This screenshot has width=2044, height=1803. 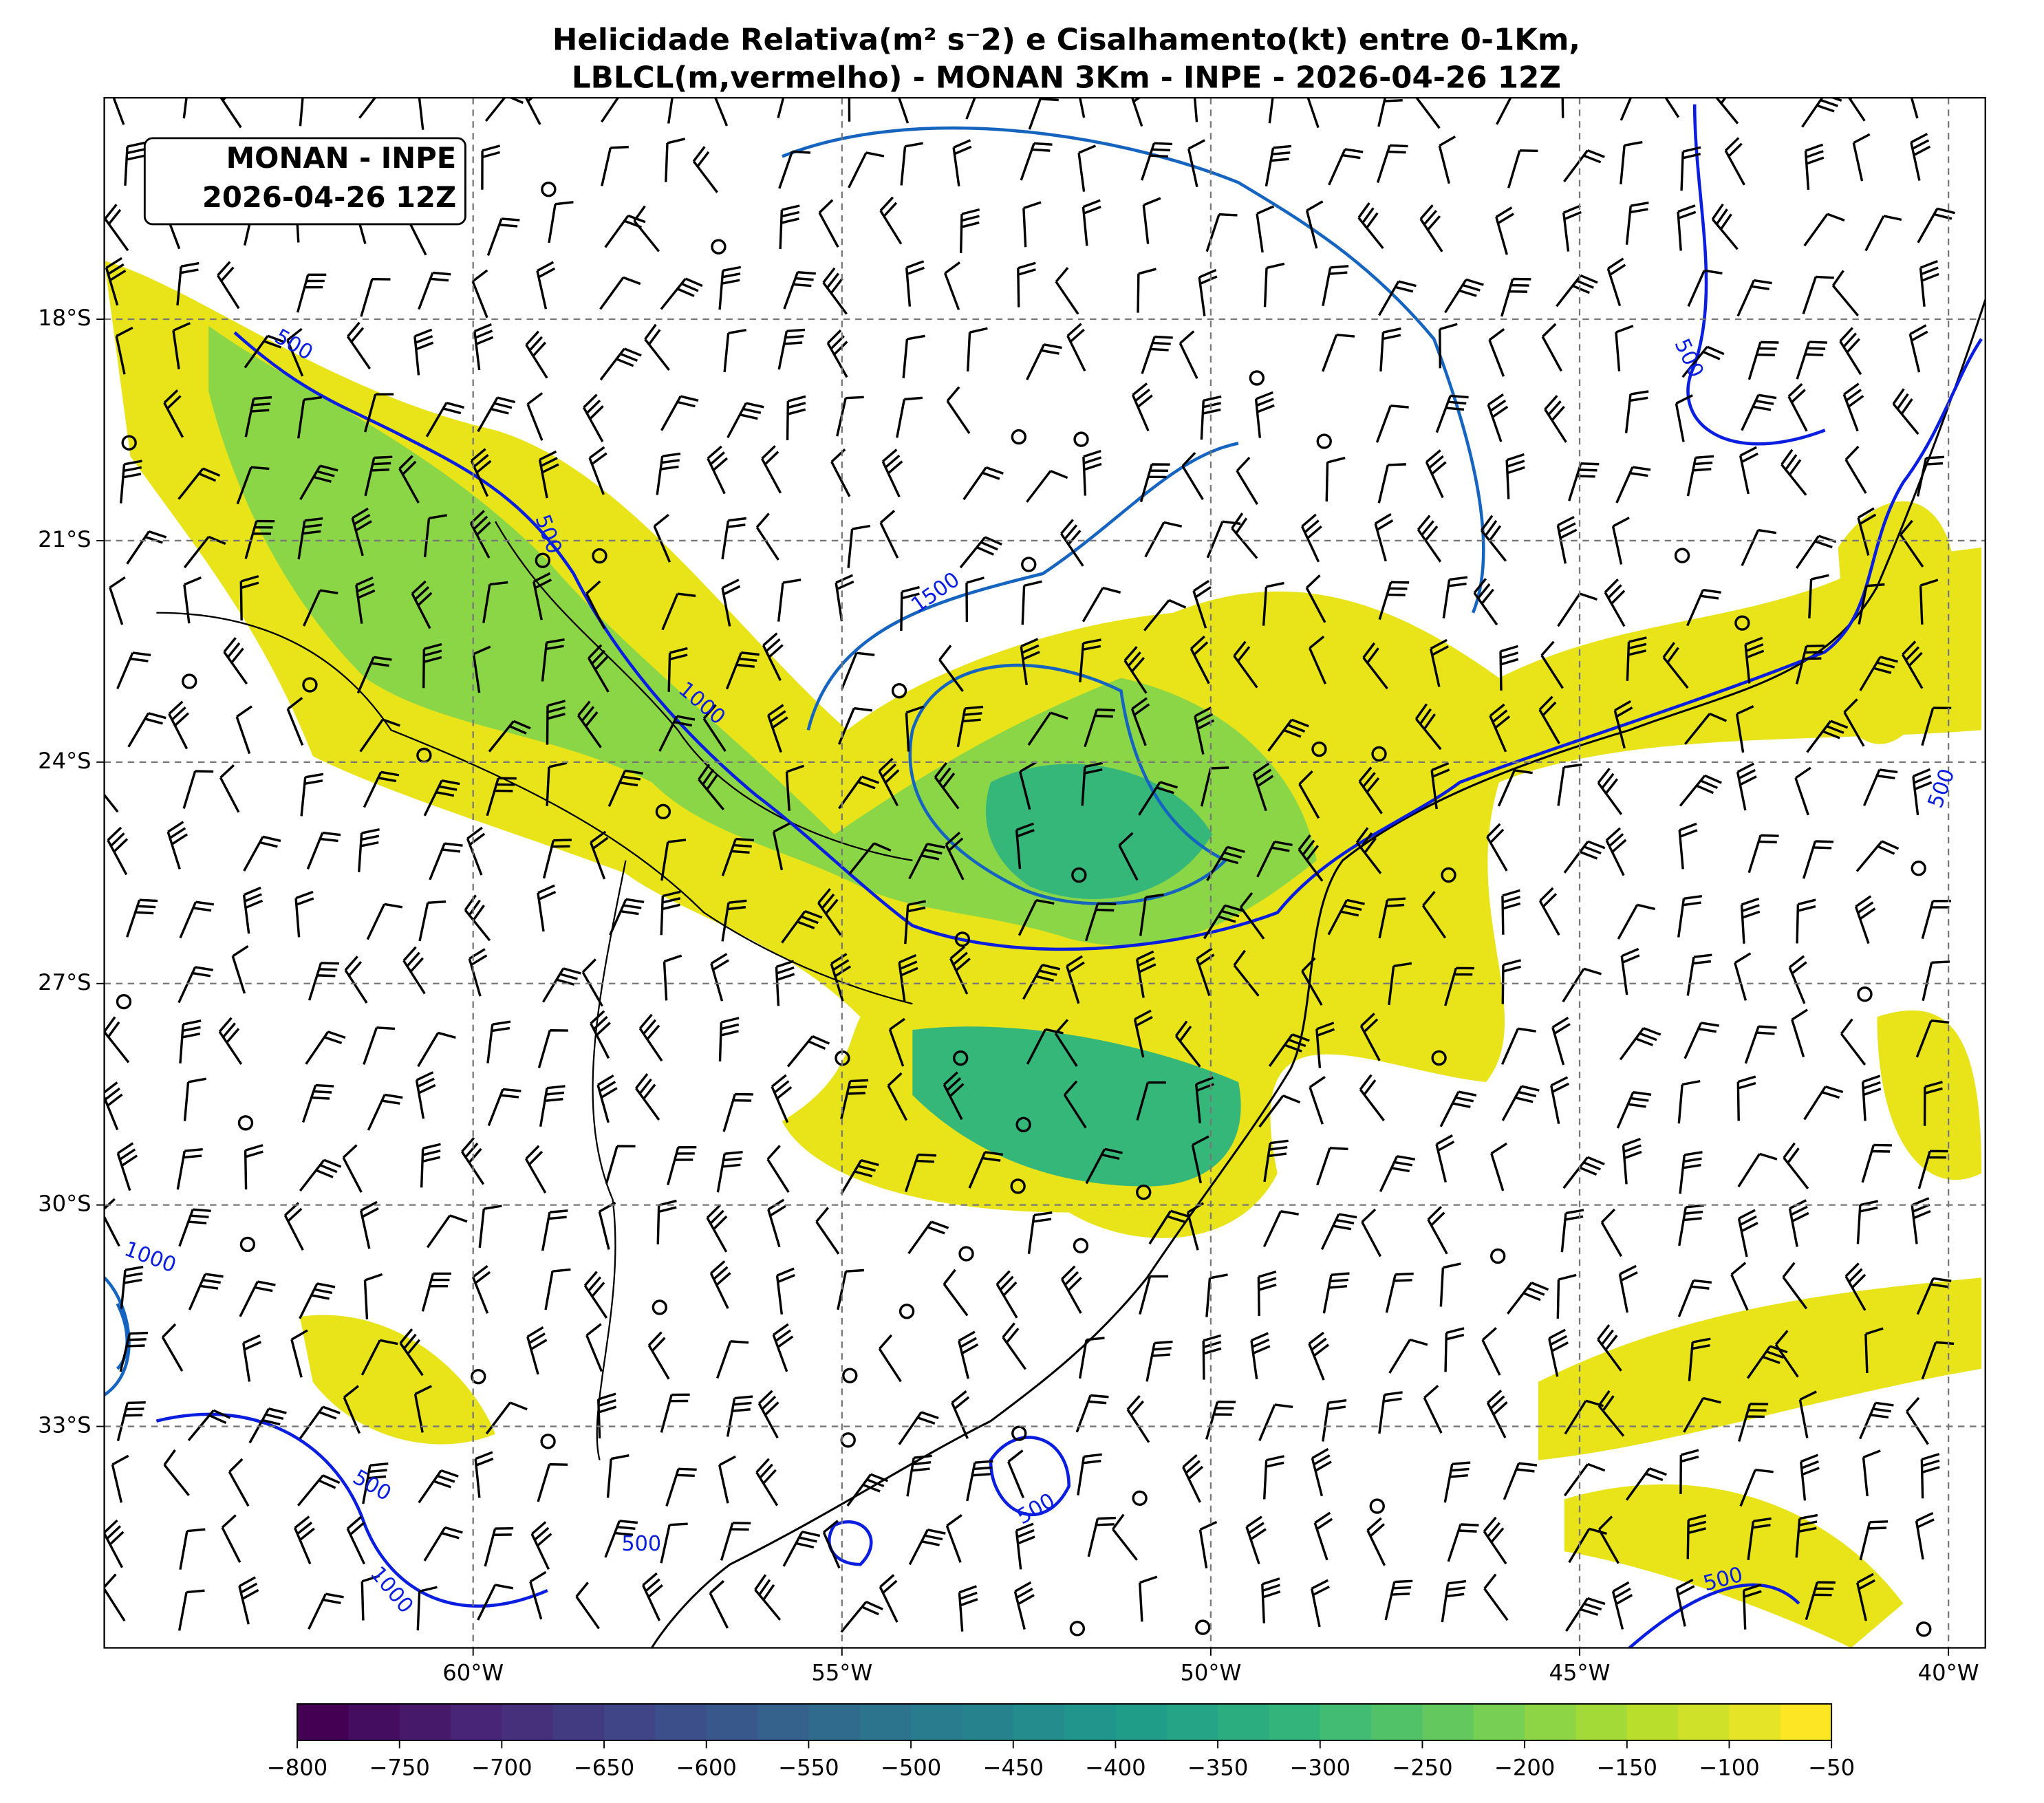 What do you see at coordinates (1948, 1672) in the screenshot?
I see `x-tick-label: 40°W` at bounding box center [1948, 1672].